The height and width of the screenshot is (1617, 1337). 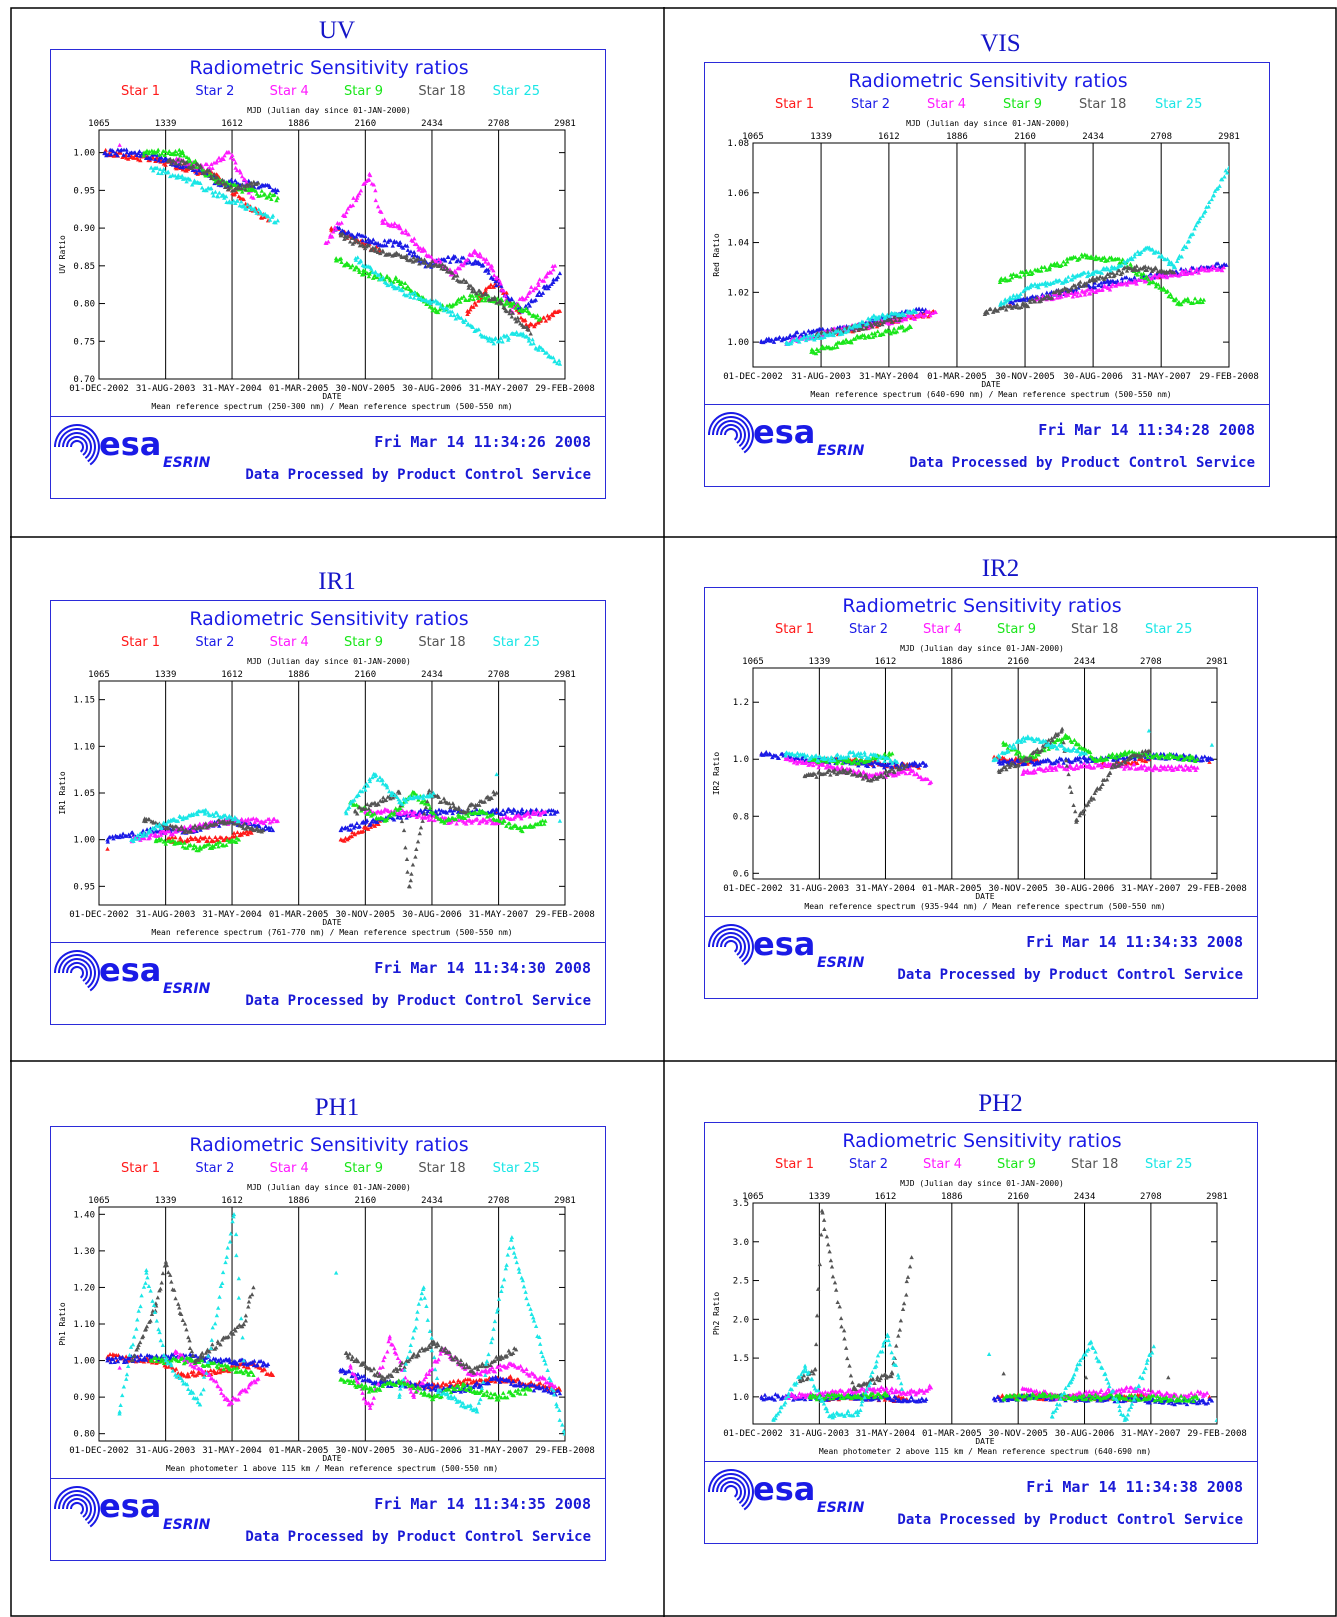 I want to click on logo-subtext: ESRIN, so click(x=187, y=463).